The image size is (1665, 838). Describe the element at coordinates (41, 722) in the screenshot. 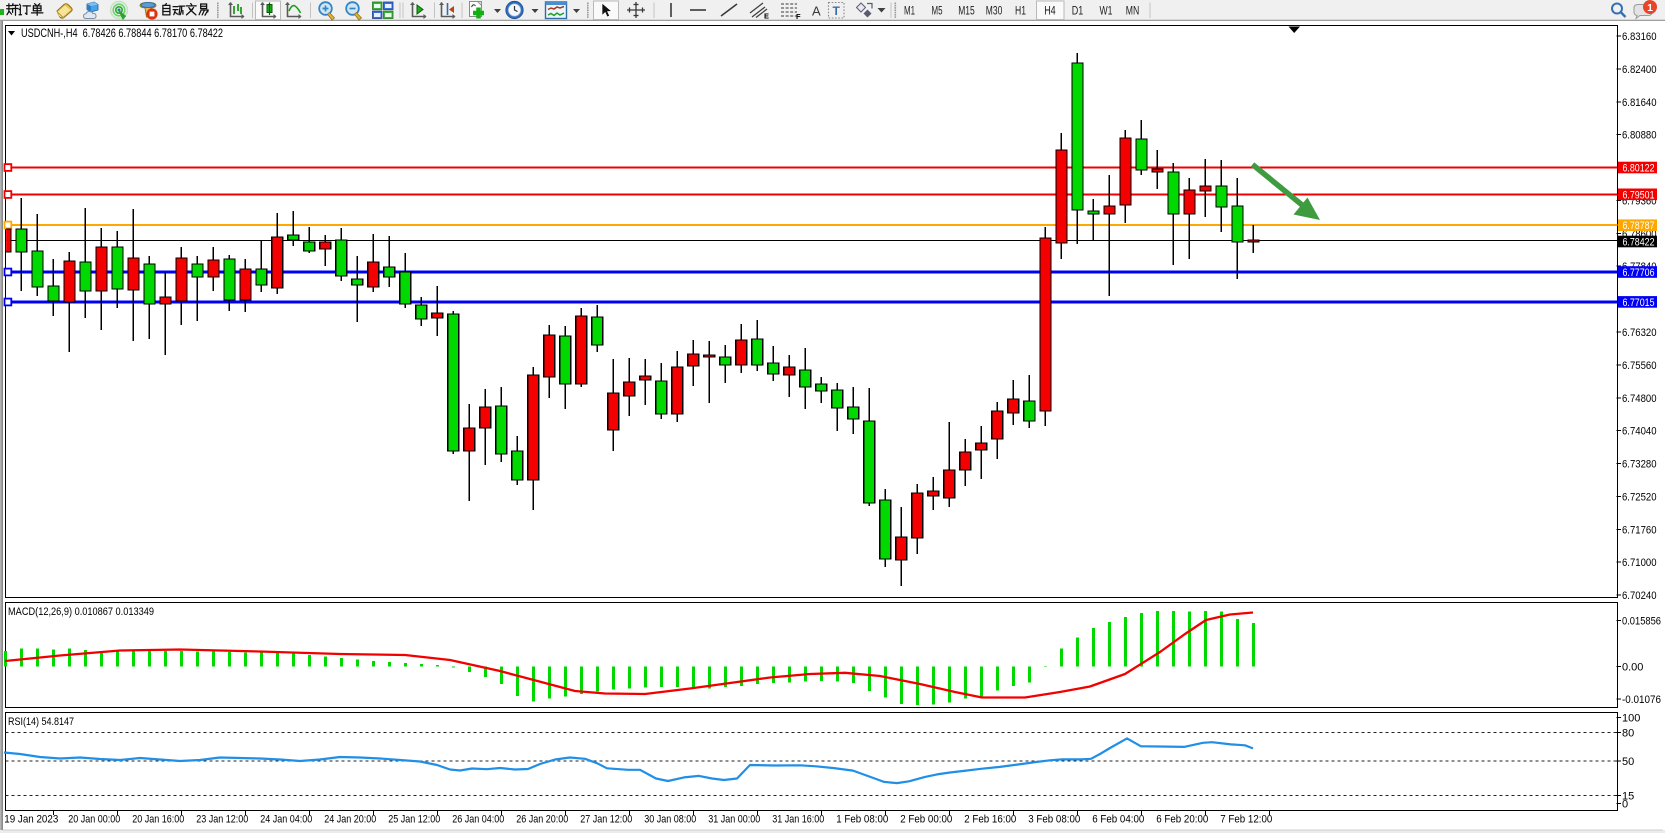

I see `svg-text: RSI(14) 54.8147` at that location.